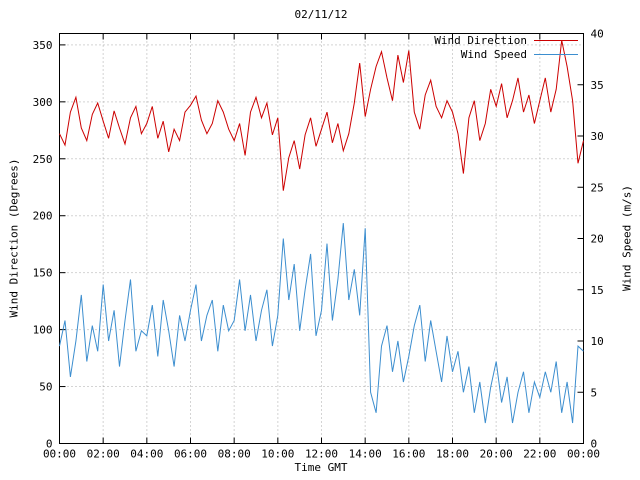  Describe the element at coordinates (597, 239) in the screenshot. I see `y-right-tick-label: 20` at that location.